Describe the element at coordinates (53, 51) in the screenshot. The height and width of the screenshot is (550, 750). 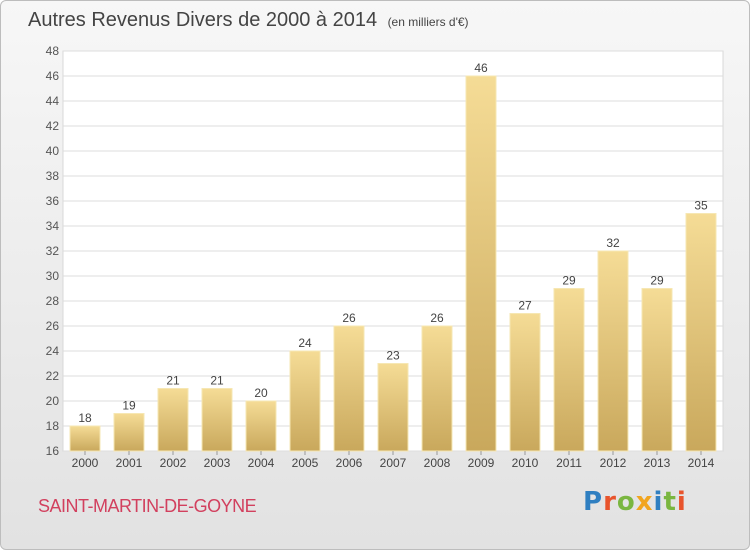
I see `y-tick-label: 48` at that location.